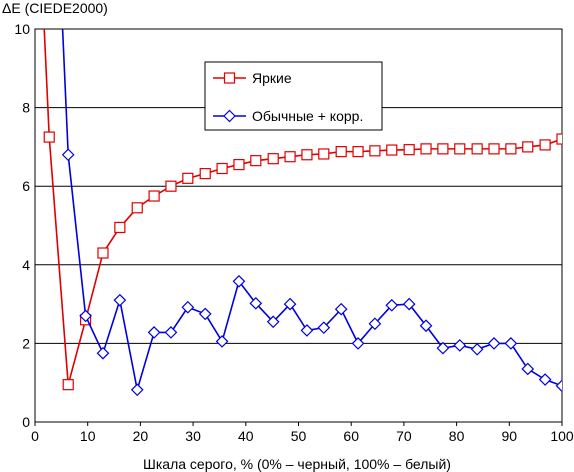  Describe the element at coordinates (55, 8) in the screenshot. I see `y-axis-label: ΔE (CIEDE2000)` at that location.